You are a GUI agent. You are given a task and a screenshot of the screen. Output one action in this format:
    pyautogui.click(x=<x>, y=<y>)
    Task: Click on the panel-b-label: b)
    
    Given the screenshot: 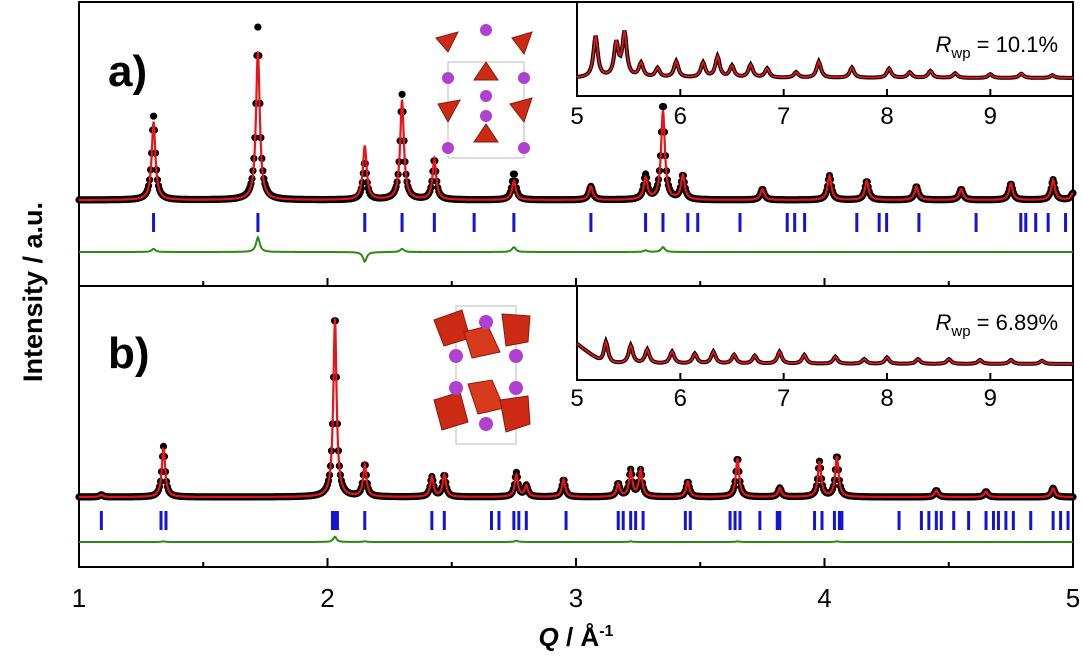 What is the action you would take?
    pyautogui.click(x=129, y=353)
    